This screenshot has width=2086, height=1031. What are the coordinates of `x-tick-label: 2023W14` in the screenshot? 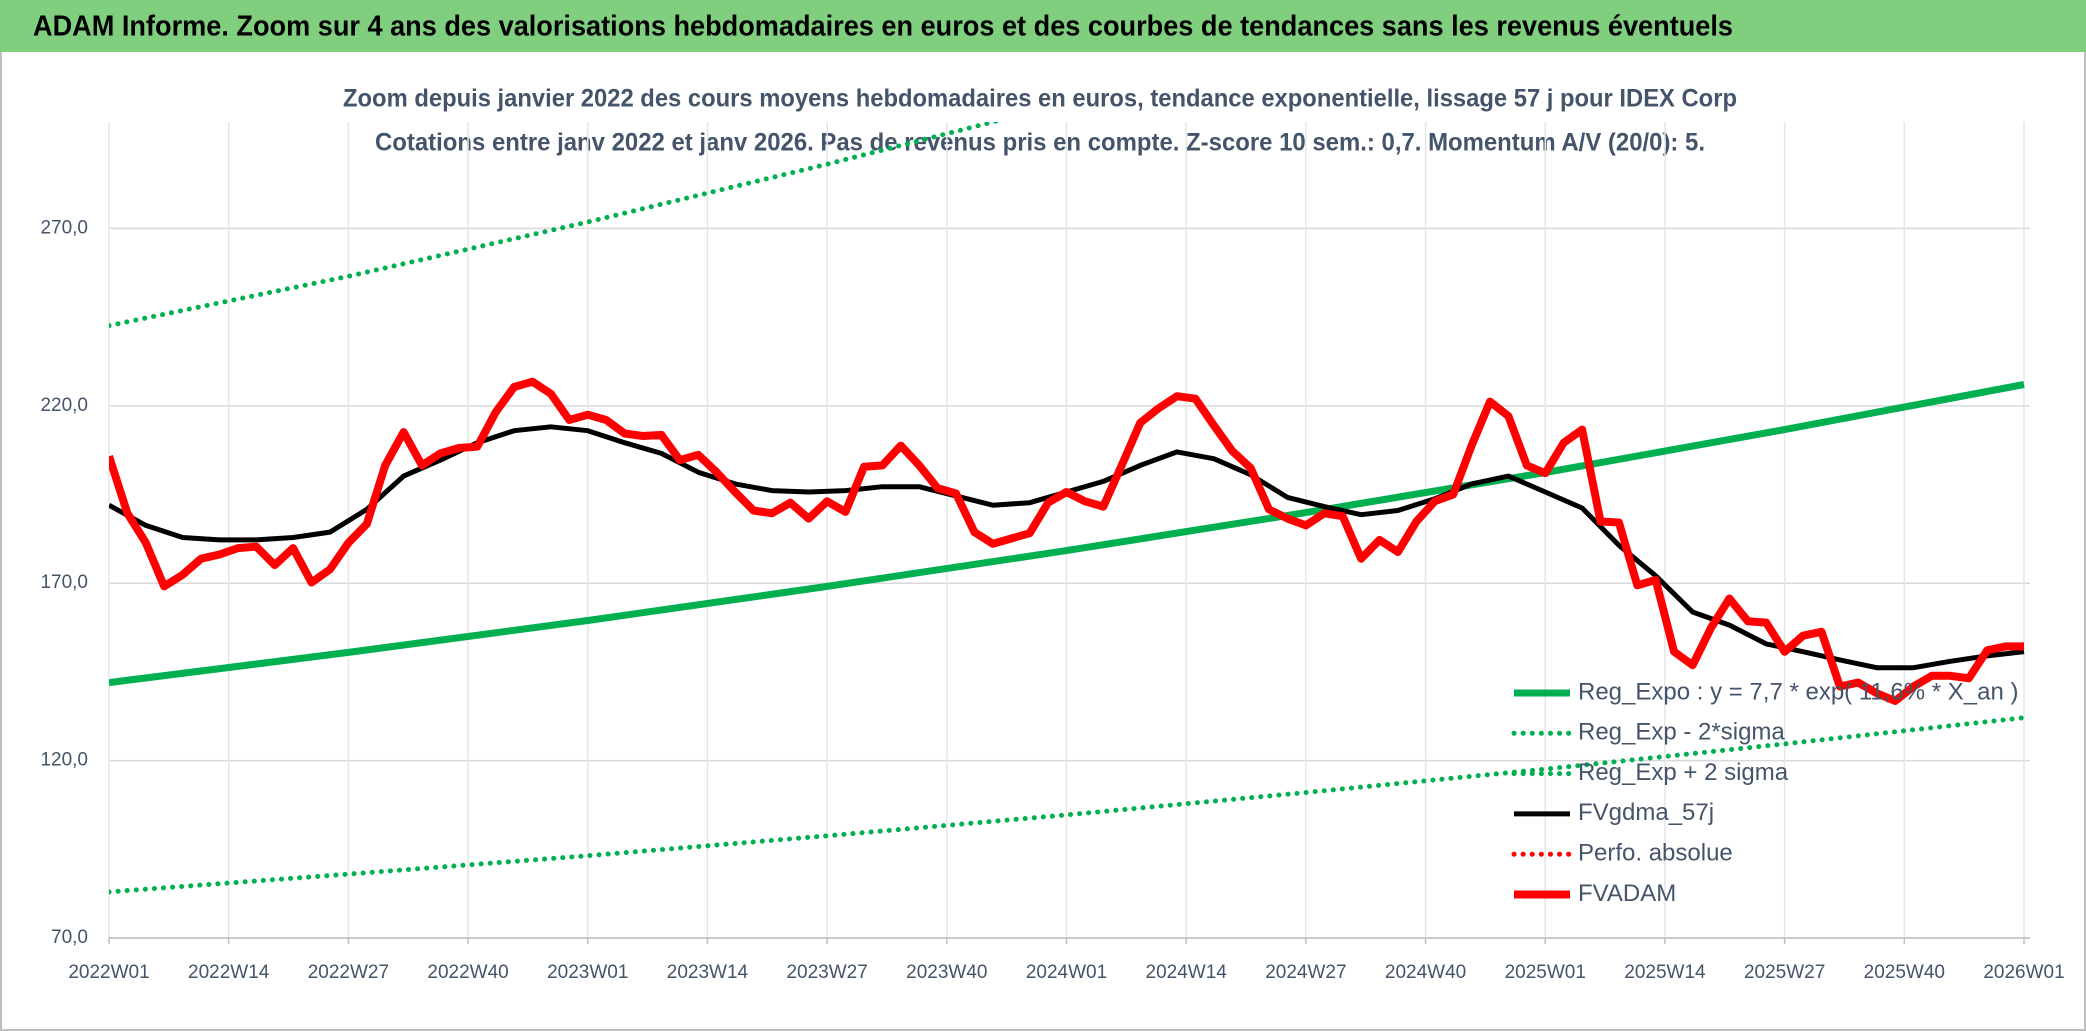 It's located at (708, 972).